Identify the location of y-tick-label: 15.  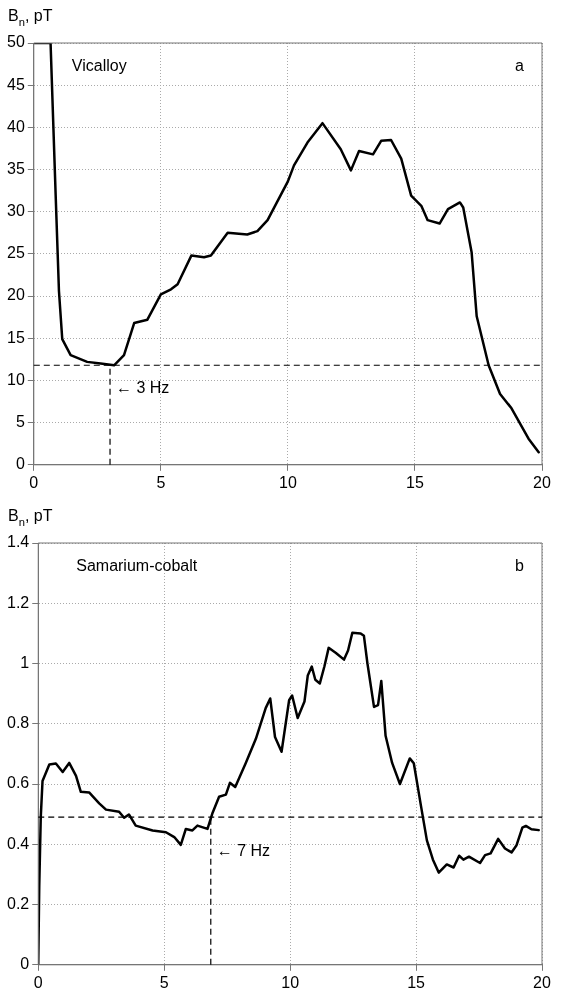
(16, 337).